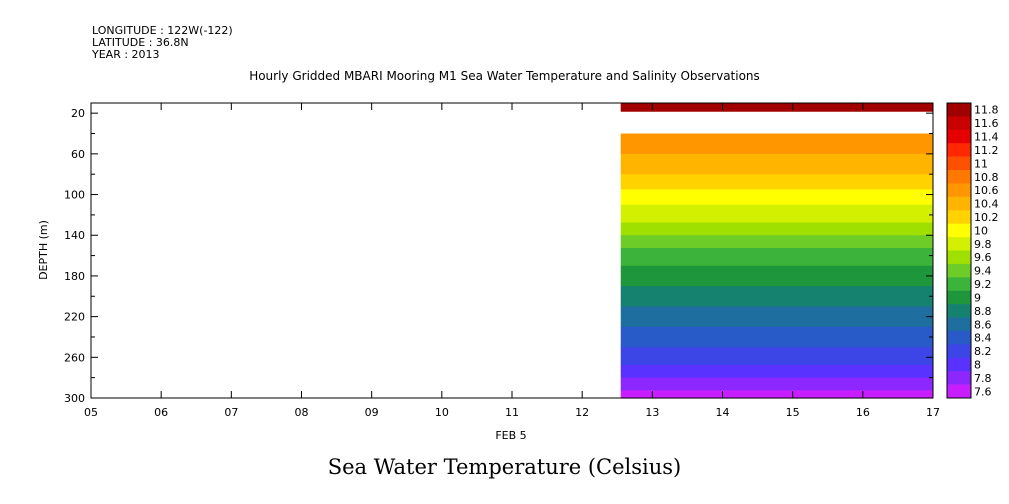  What do you see at coordinates (983, 244) in the screenshot?
I see `colorbar-tick-label: 9.8` at bounding box center [983, 244].